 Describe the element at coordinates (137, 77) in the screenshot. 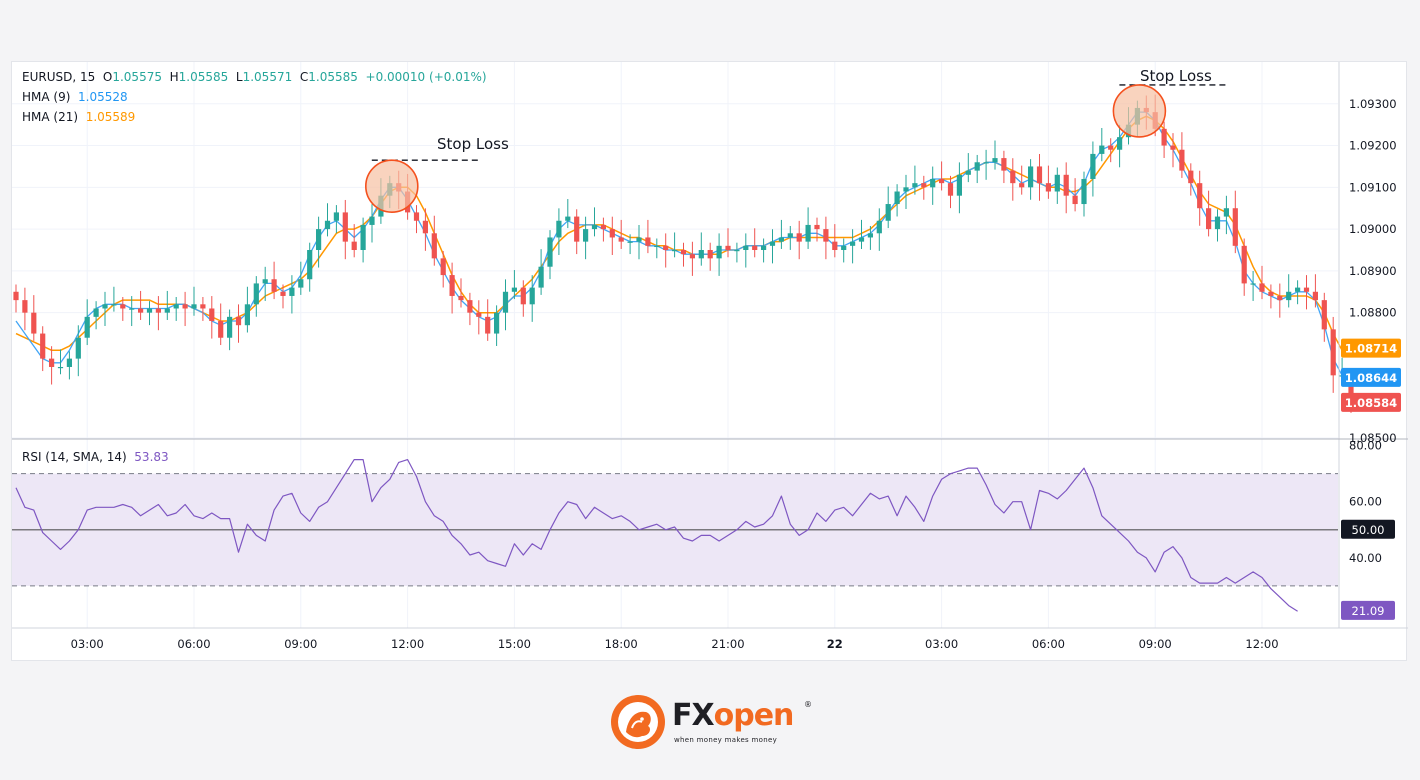

I see `open-value: 1.05575` at that location.